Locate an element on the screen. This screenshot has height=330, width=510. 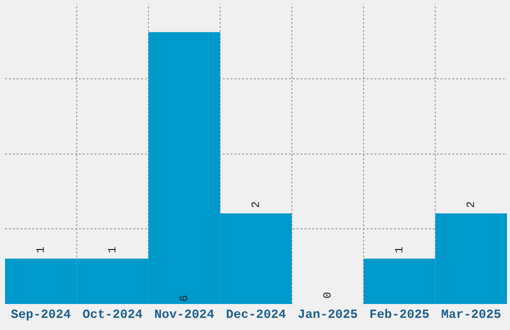
x-tick-label: Nov-2024 is located at coordinates (184, 314).